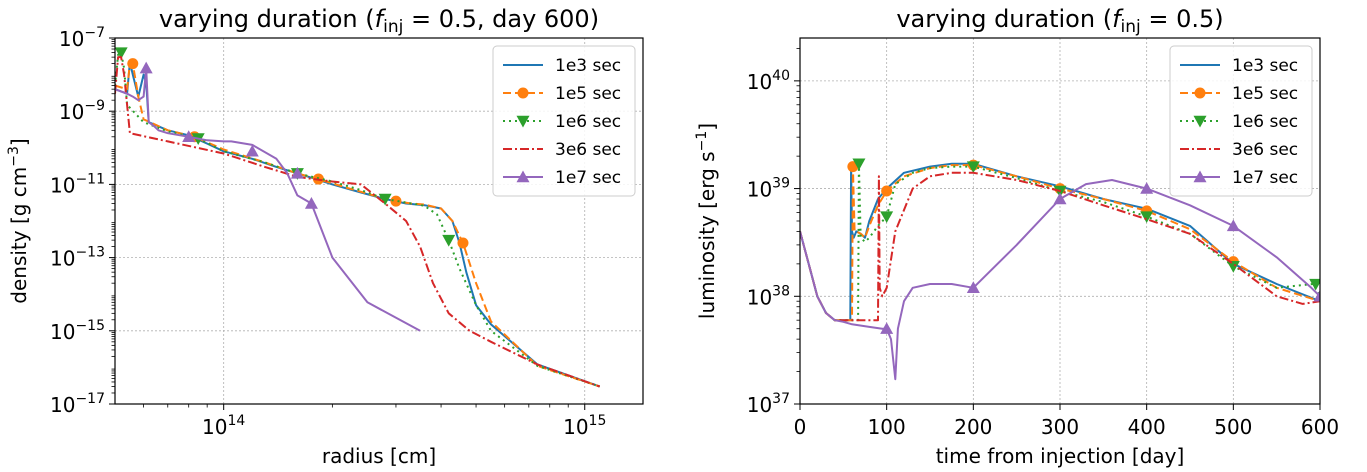 Image resolution: width=1367 pixels, height=472 pixels. What do you see at coordinates (1059, 21) in the screenshot?
I see `luminosity-chart-title: varying duration (finj = 0.5)` at bounding box center [1059, 21].